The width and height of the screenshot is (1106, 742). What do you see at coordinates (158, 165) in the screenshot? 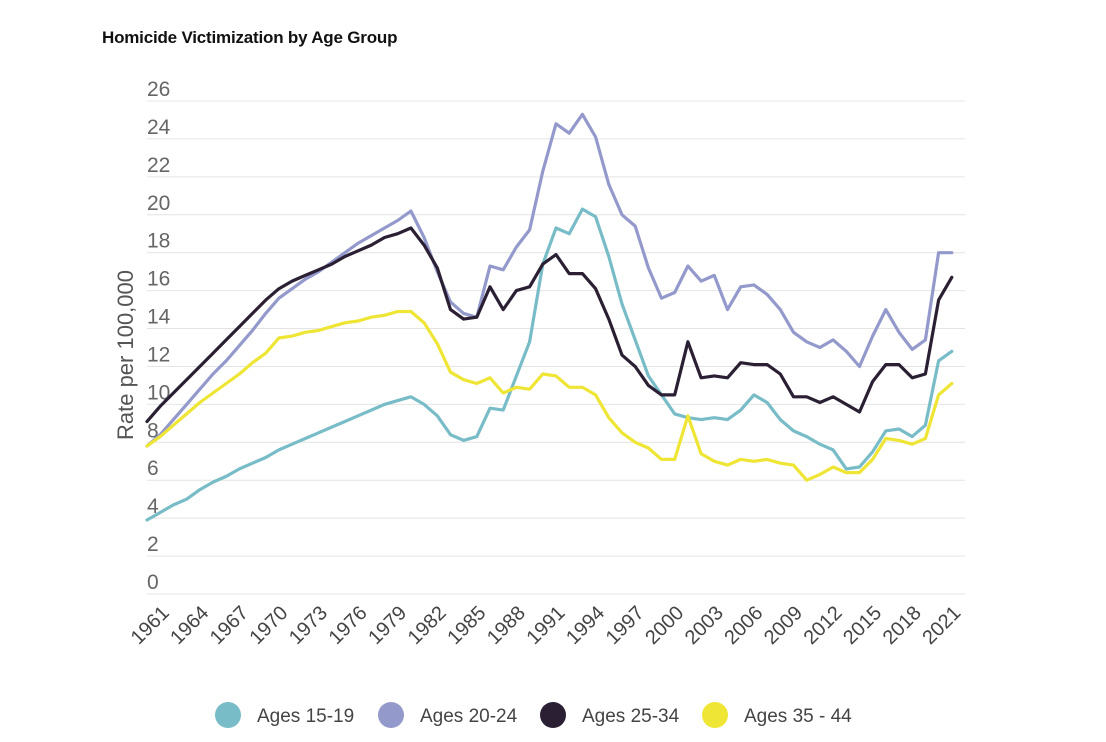
I see `y-tick-label: 22` at bounding box center [158, 165].